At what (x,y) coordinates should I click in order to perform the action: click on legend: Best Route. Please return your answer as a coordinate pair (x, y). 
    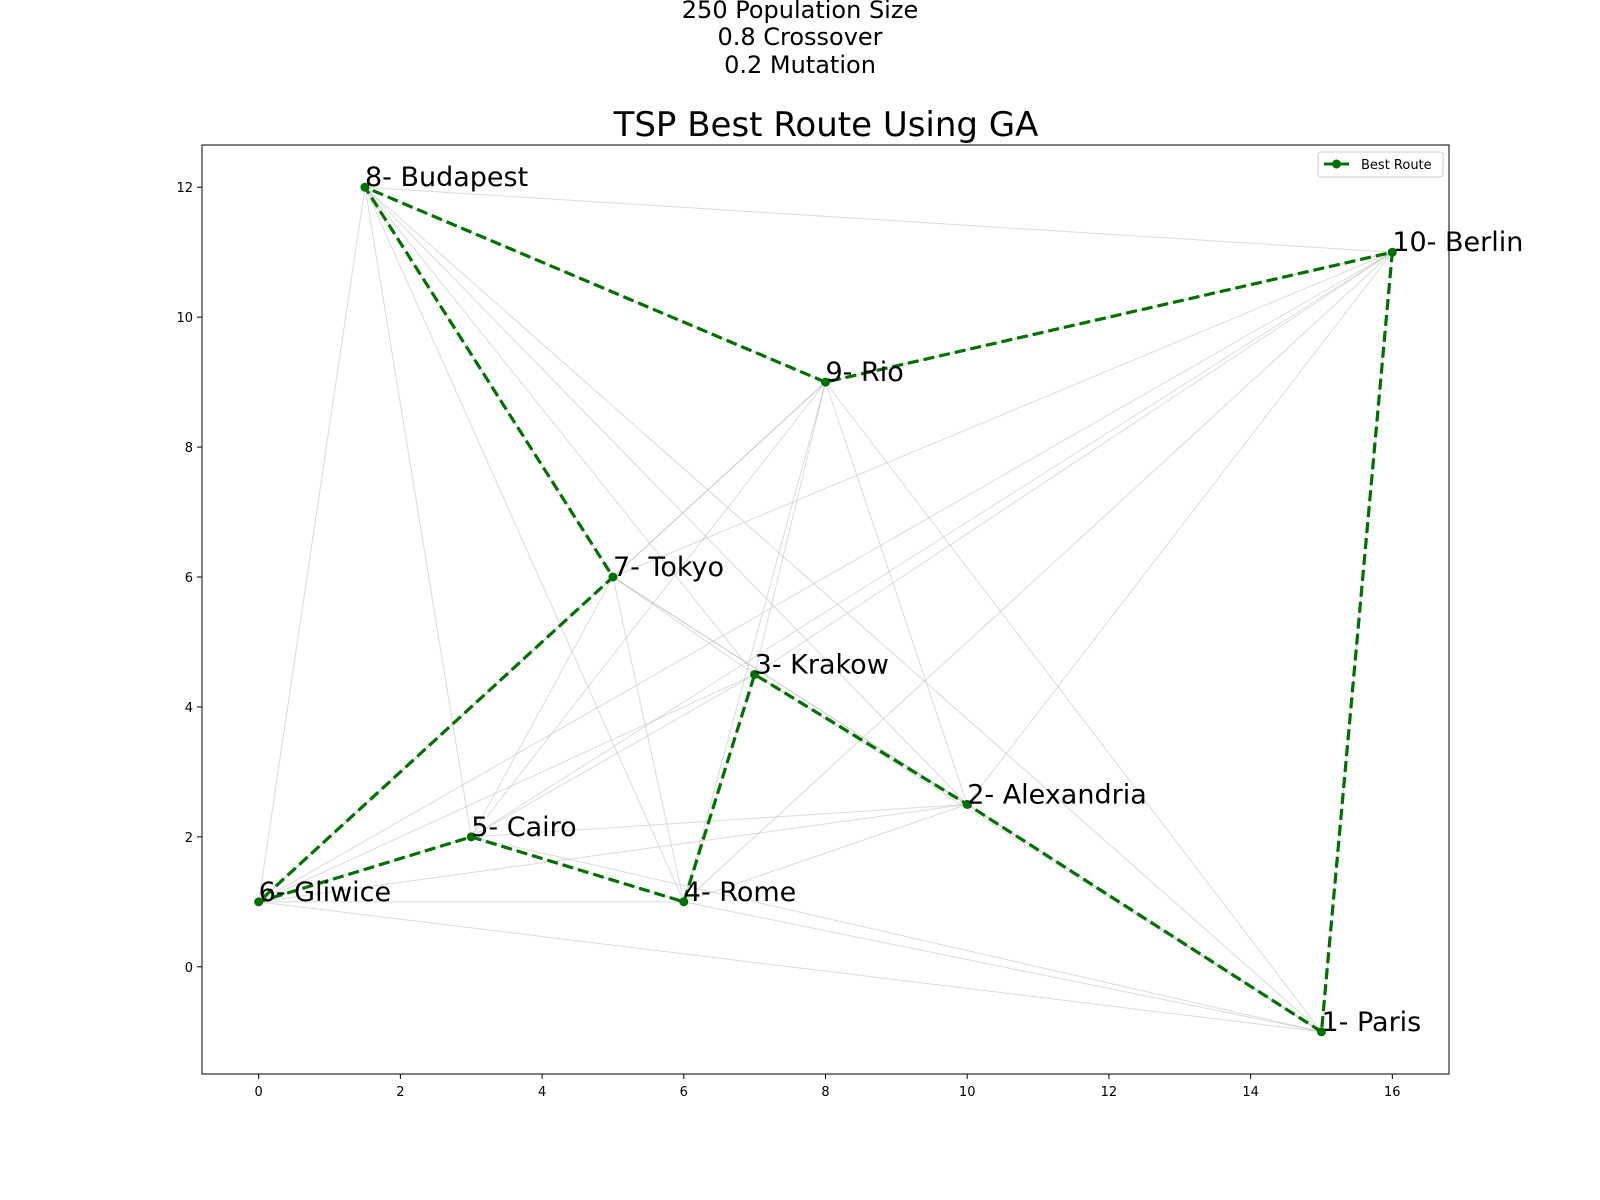
    Looking at the image, I should click on (1380, 164).